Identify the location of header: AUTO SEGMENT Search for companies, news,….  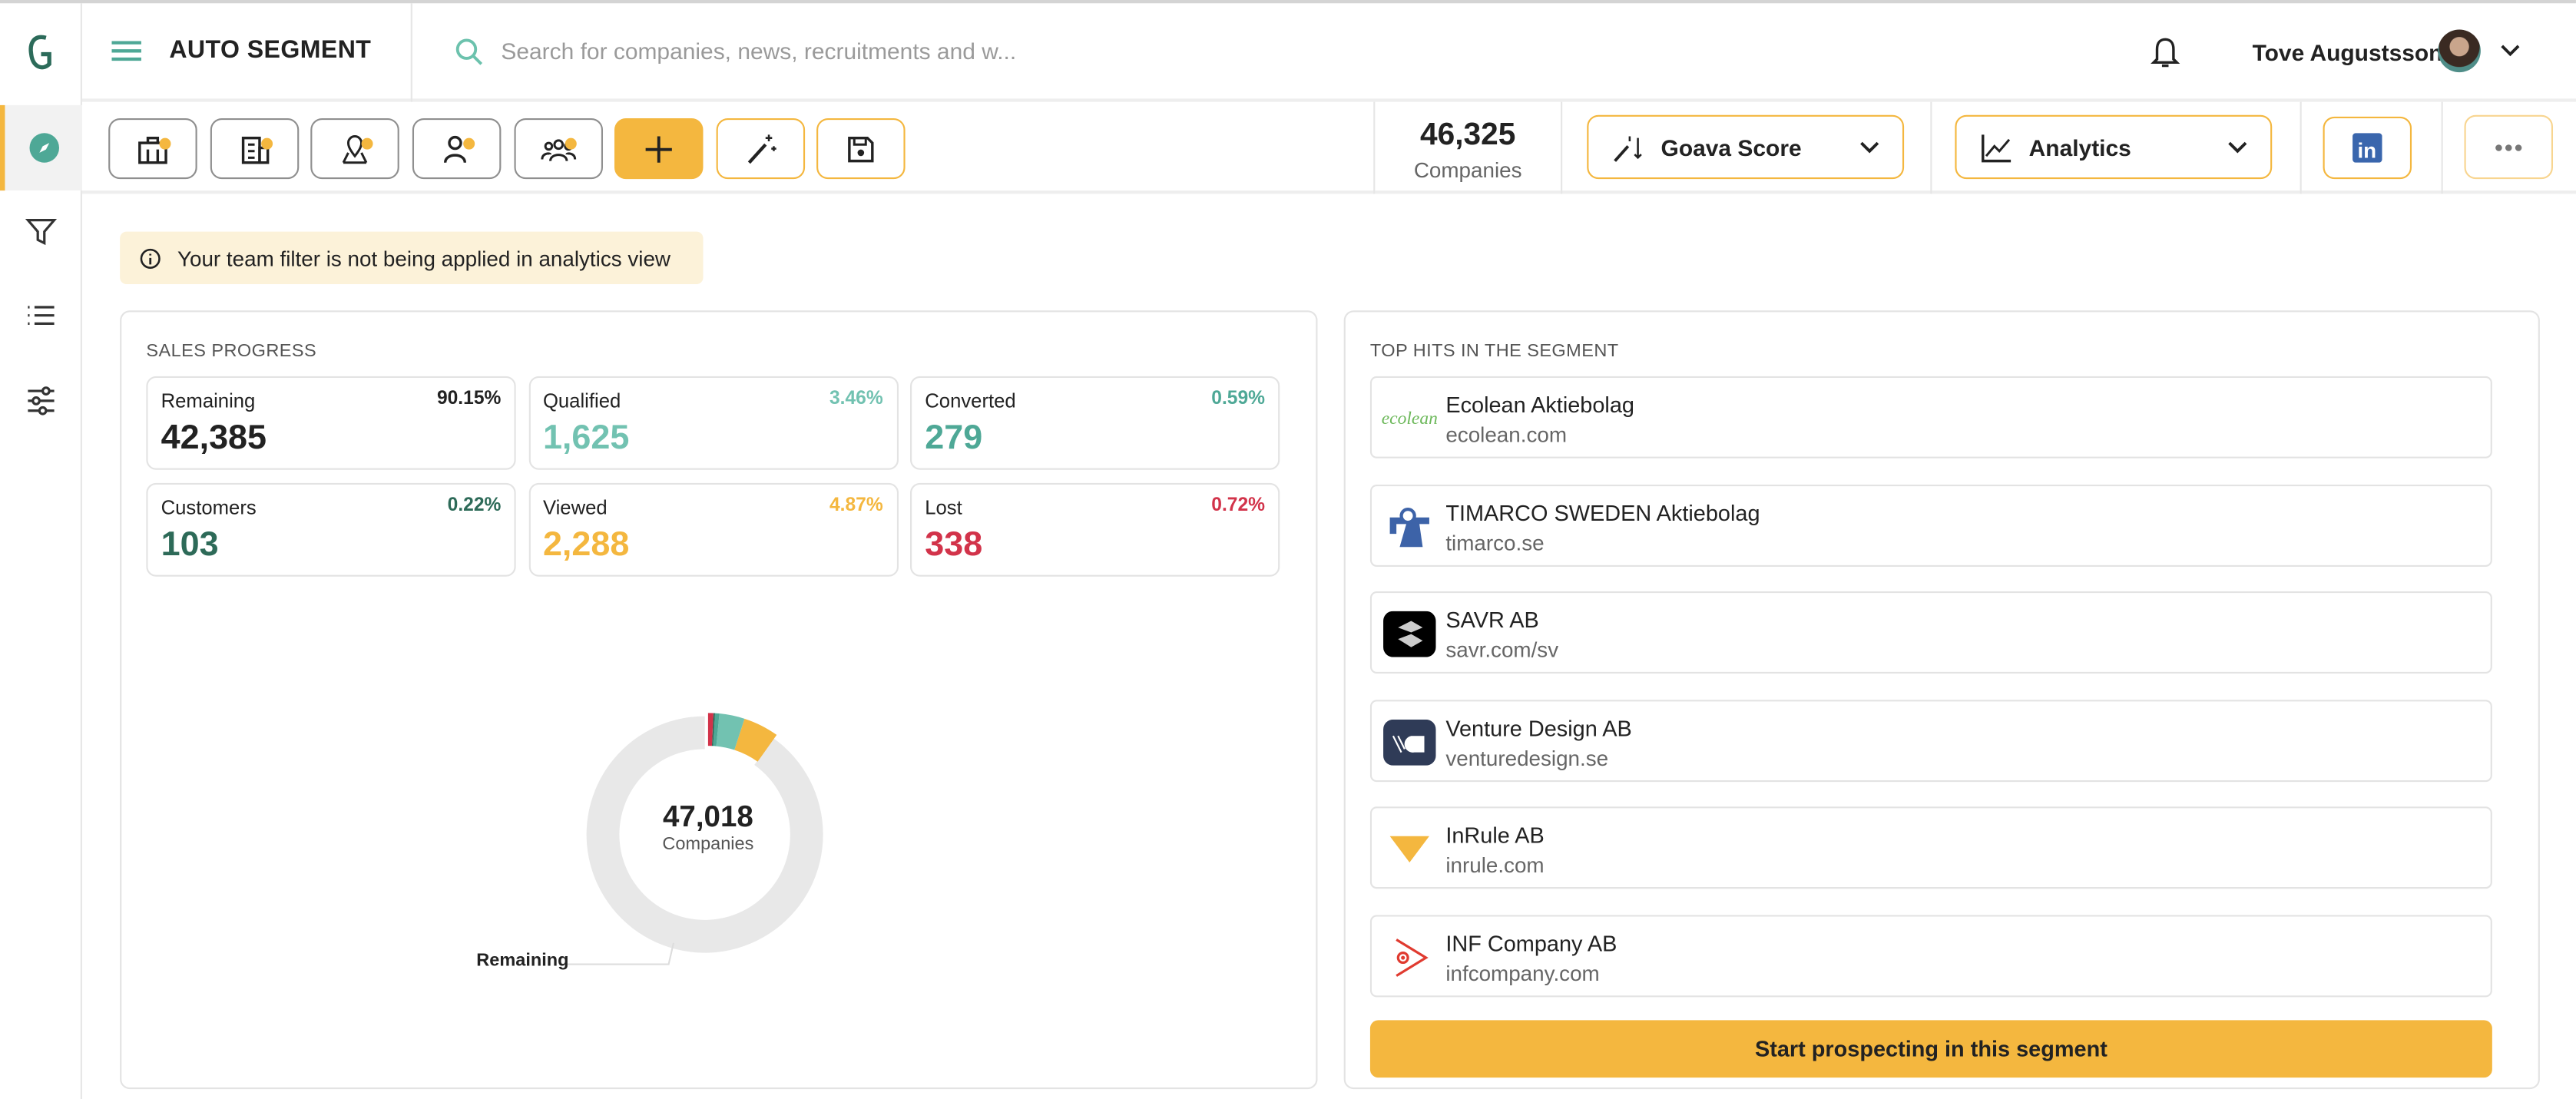
(1328, 52).